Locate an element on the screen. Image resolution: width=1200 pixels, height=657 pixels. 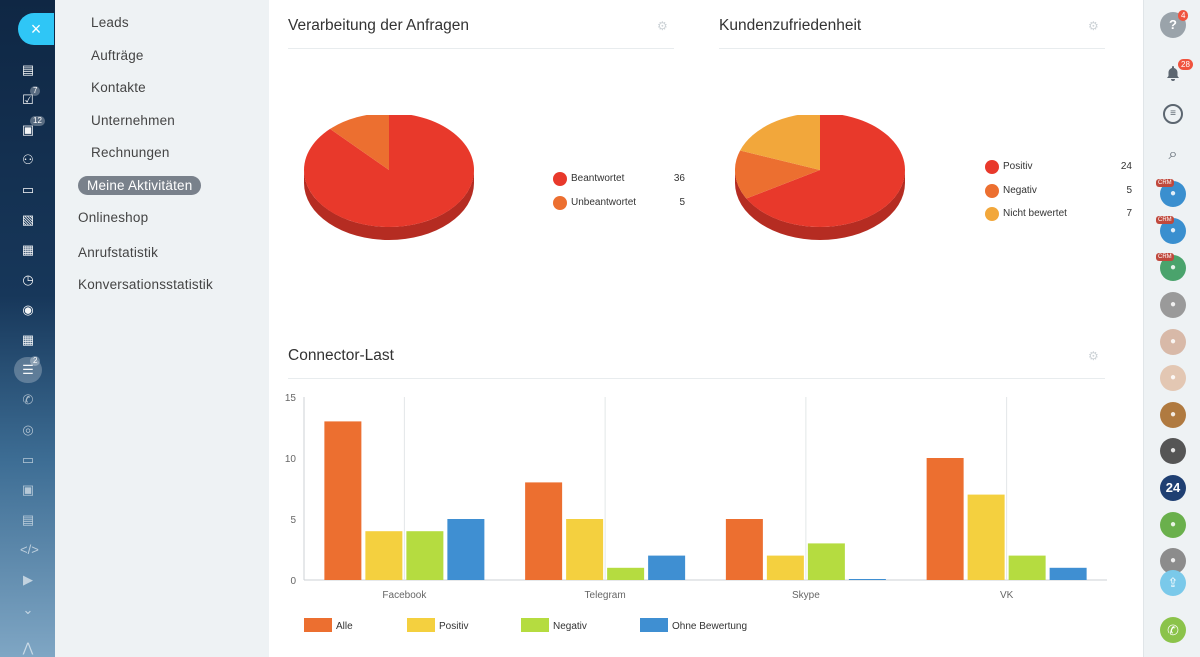
filter-badge: 2 is located at coordinates (35, 361).